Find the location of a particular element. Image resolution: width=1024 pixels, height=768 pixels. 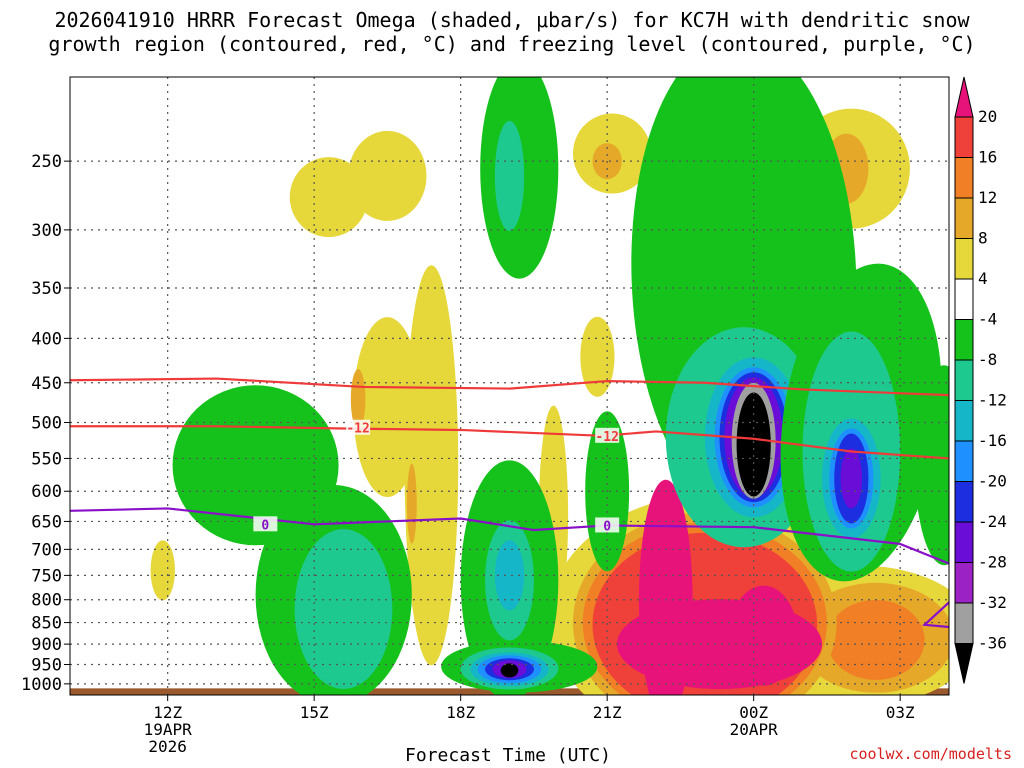

y-tick-label: 850 is located at coordinates (46, 624).